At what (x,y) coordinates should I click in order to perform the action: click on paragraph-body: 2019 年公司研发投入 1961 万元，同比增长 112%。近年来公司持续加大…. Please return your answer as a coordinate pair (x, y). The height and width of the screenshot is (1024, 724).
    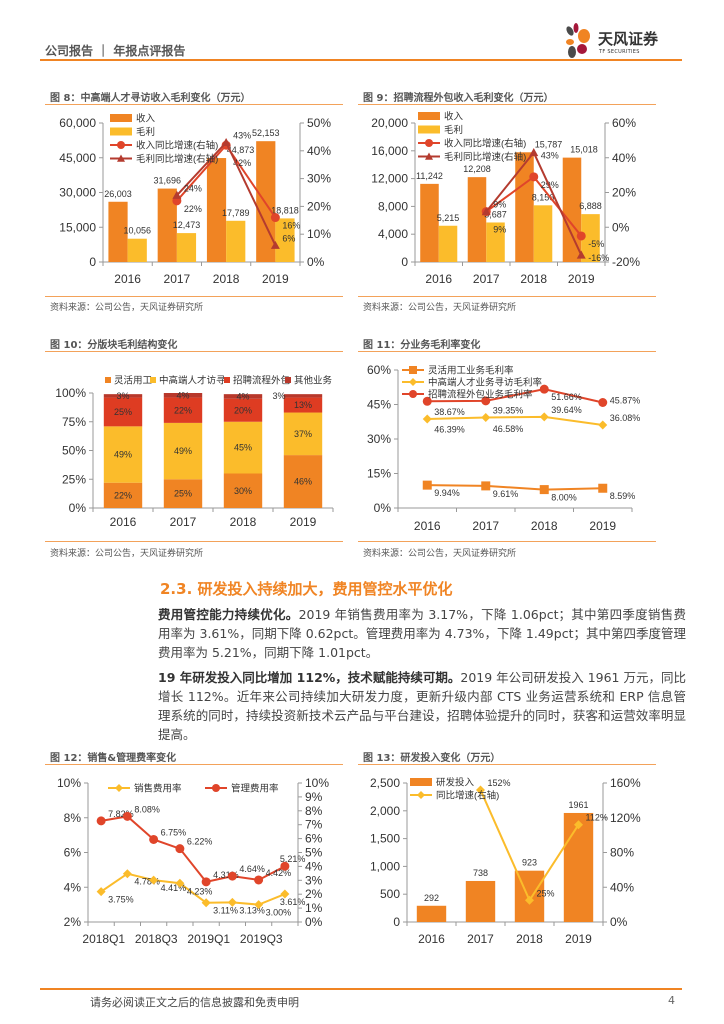
    Looking at the image, I should click on (422, 706).